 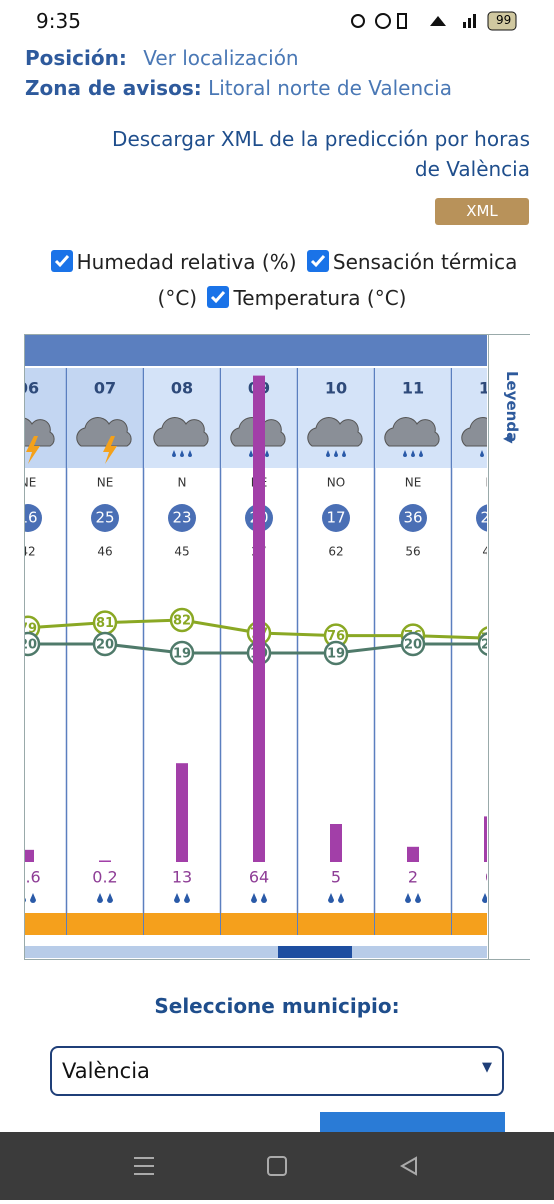 I want to click on municipality-label: Seleccione municipio:, so click(x=277, y=1006).